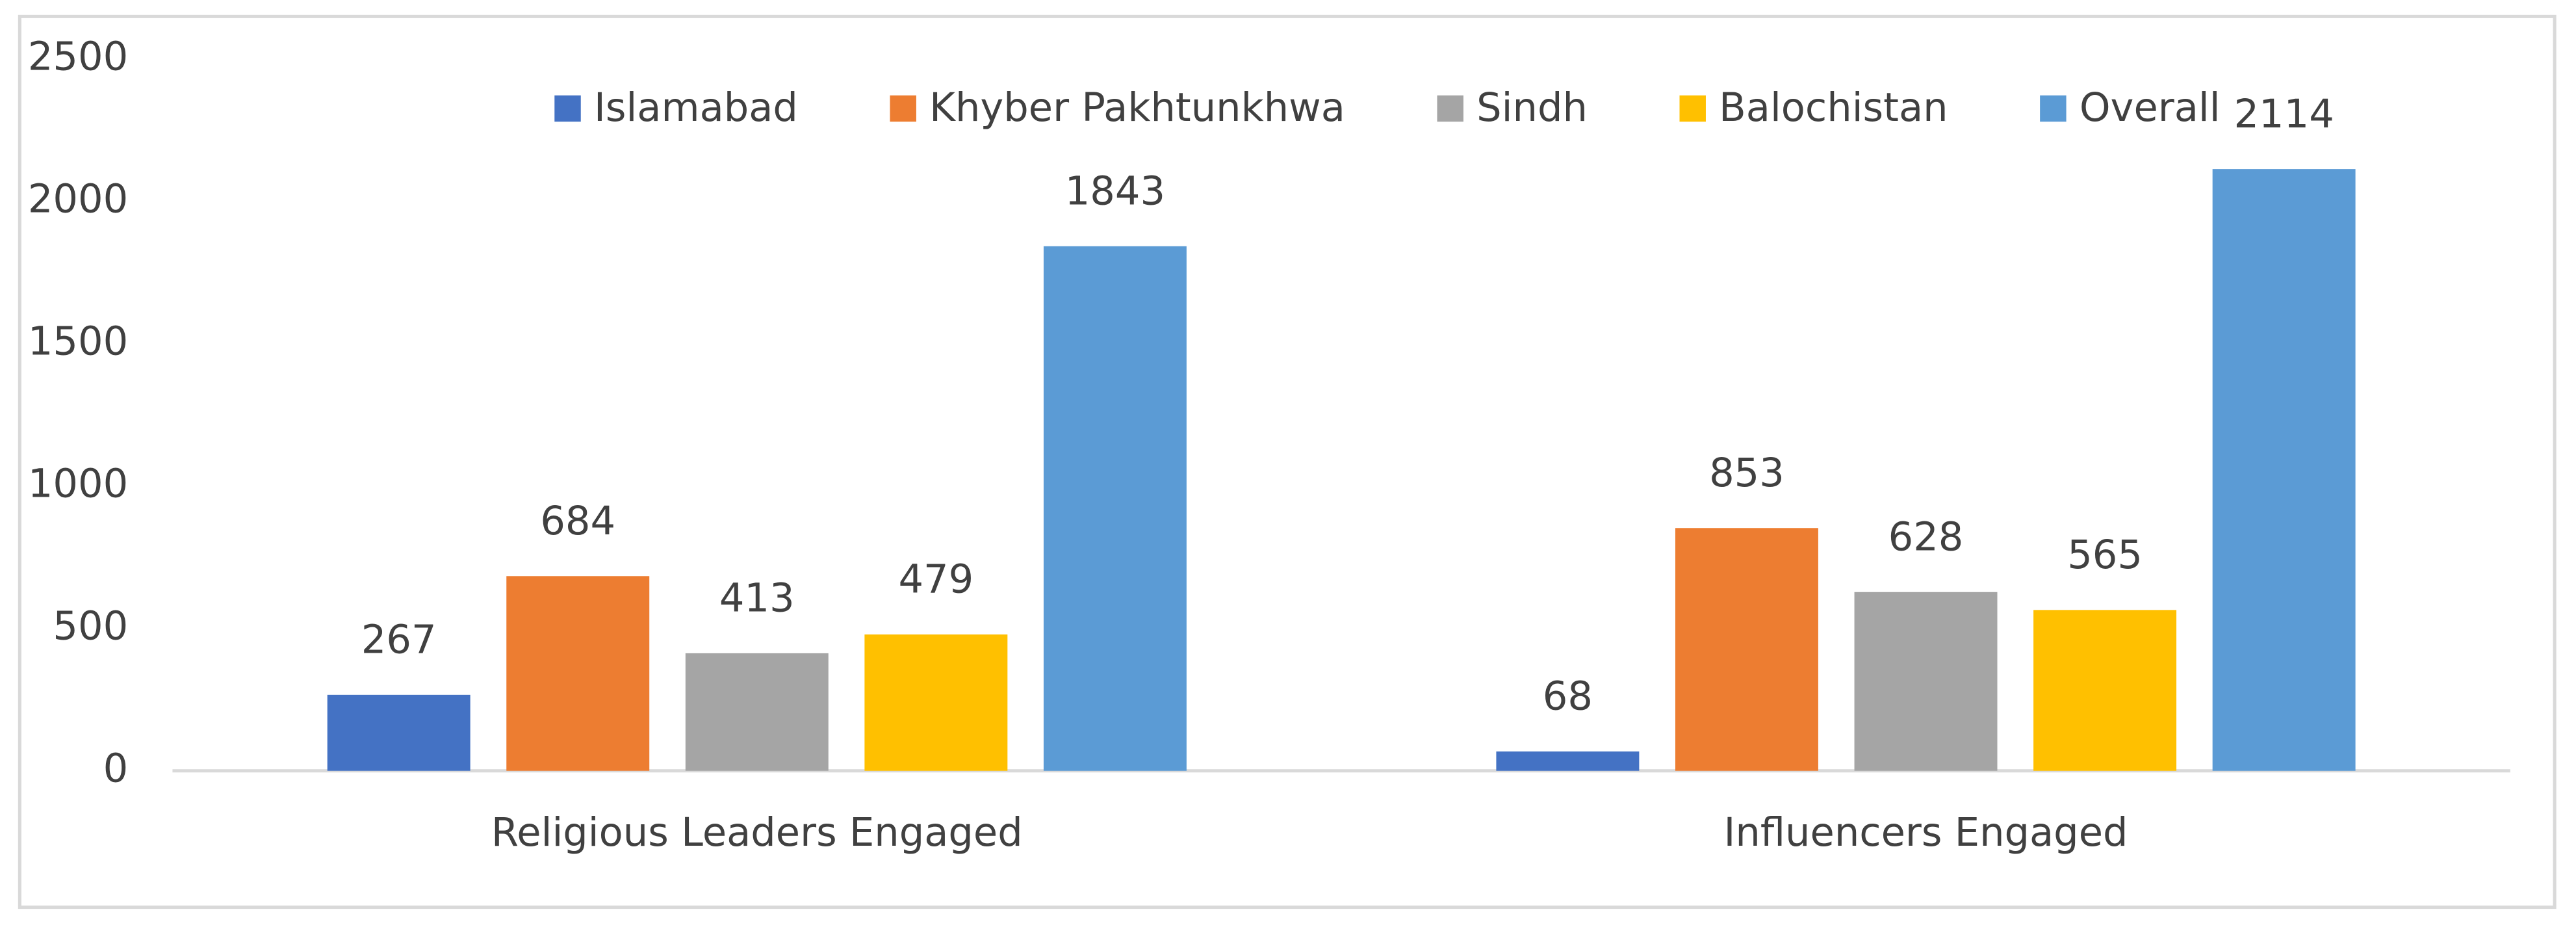 The width and height of the screenshot is (2576, 927). What do you see at coordinates (578, 521) in the screenshot?
I see `data-label: 684` at bounding box center [578, 521].